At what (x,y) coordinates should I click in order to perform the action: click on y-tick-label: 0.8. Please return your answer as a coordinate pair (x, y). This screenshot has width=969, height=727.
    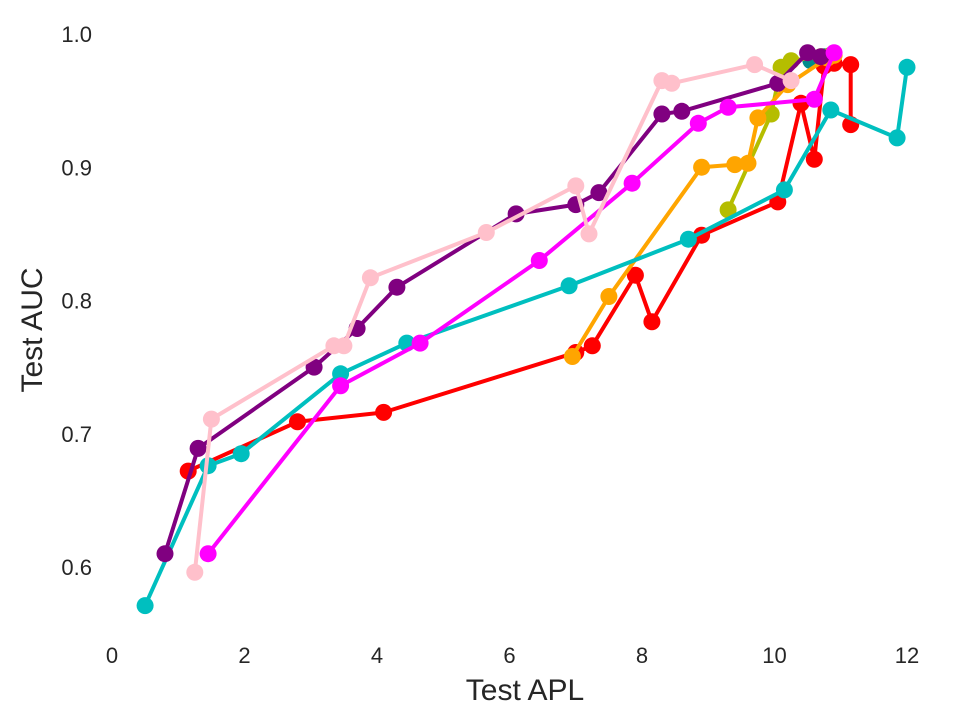
    Looking at the image, I should click on (76, 301).